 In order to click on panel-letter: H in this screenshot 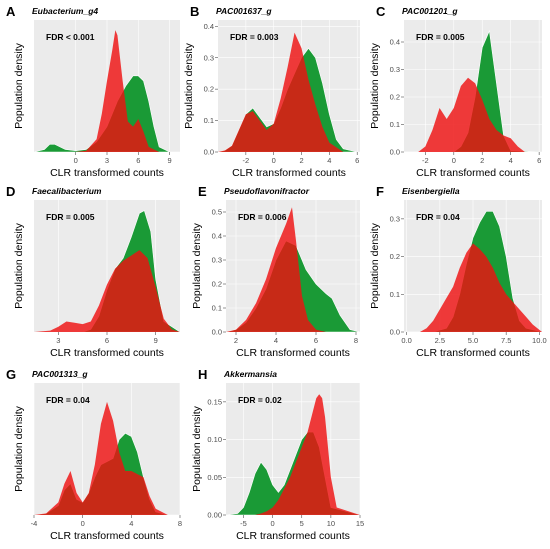, I will do `click(202, 374)`.